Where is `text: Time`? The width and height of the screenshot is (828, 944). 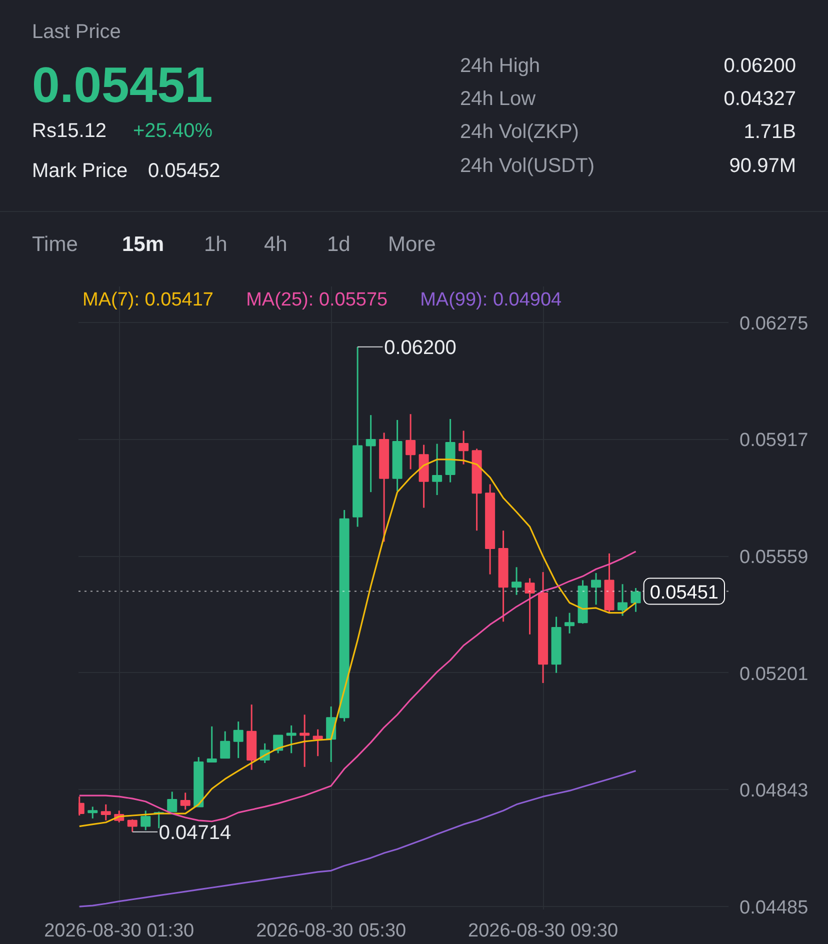
text: Time is located at coordinates (55, 245).